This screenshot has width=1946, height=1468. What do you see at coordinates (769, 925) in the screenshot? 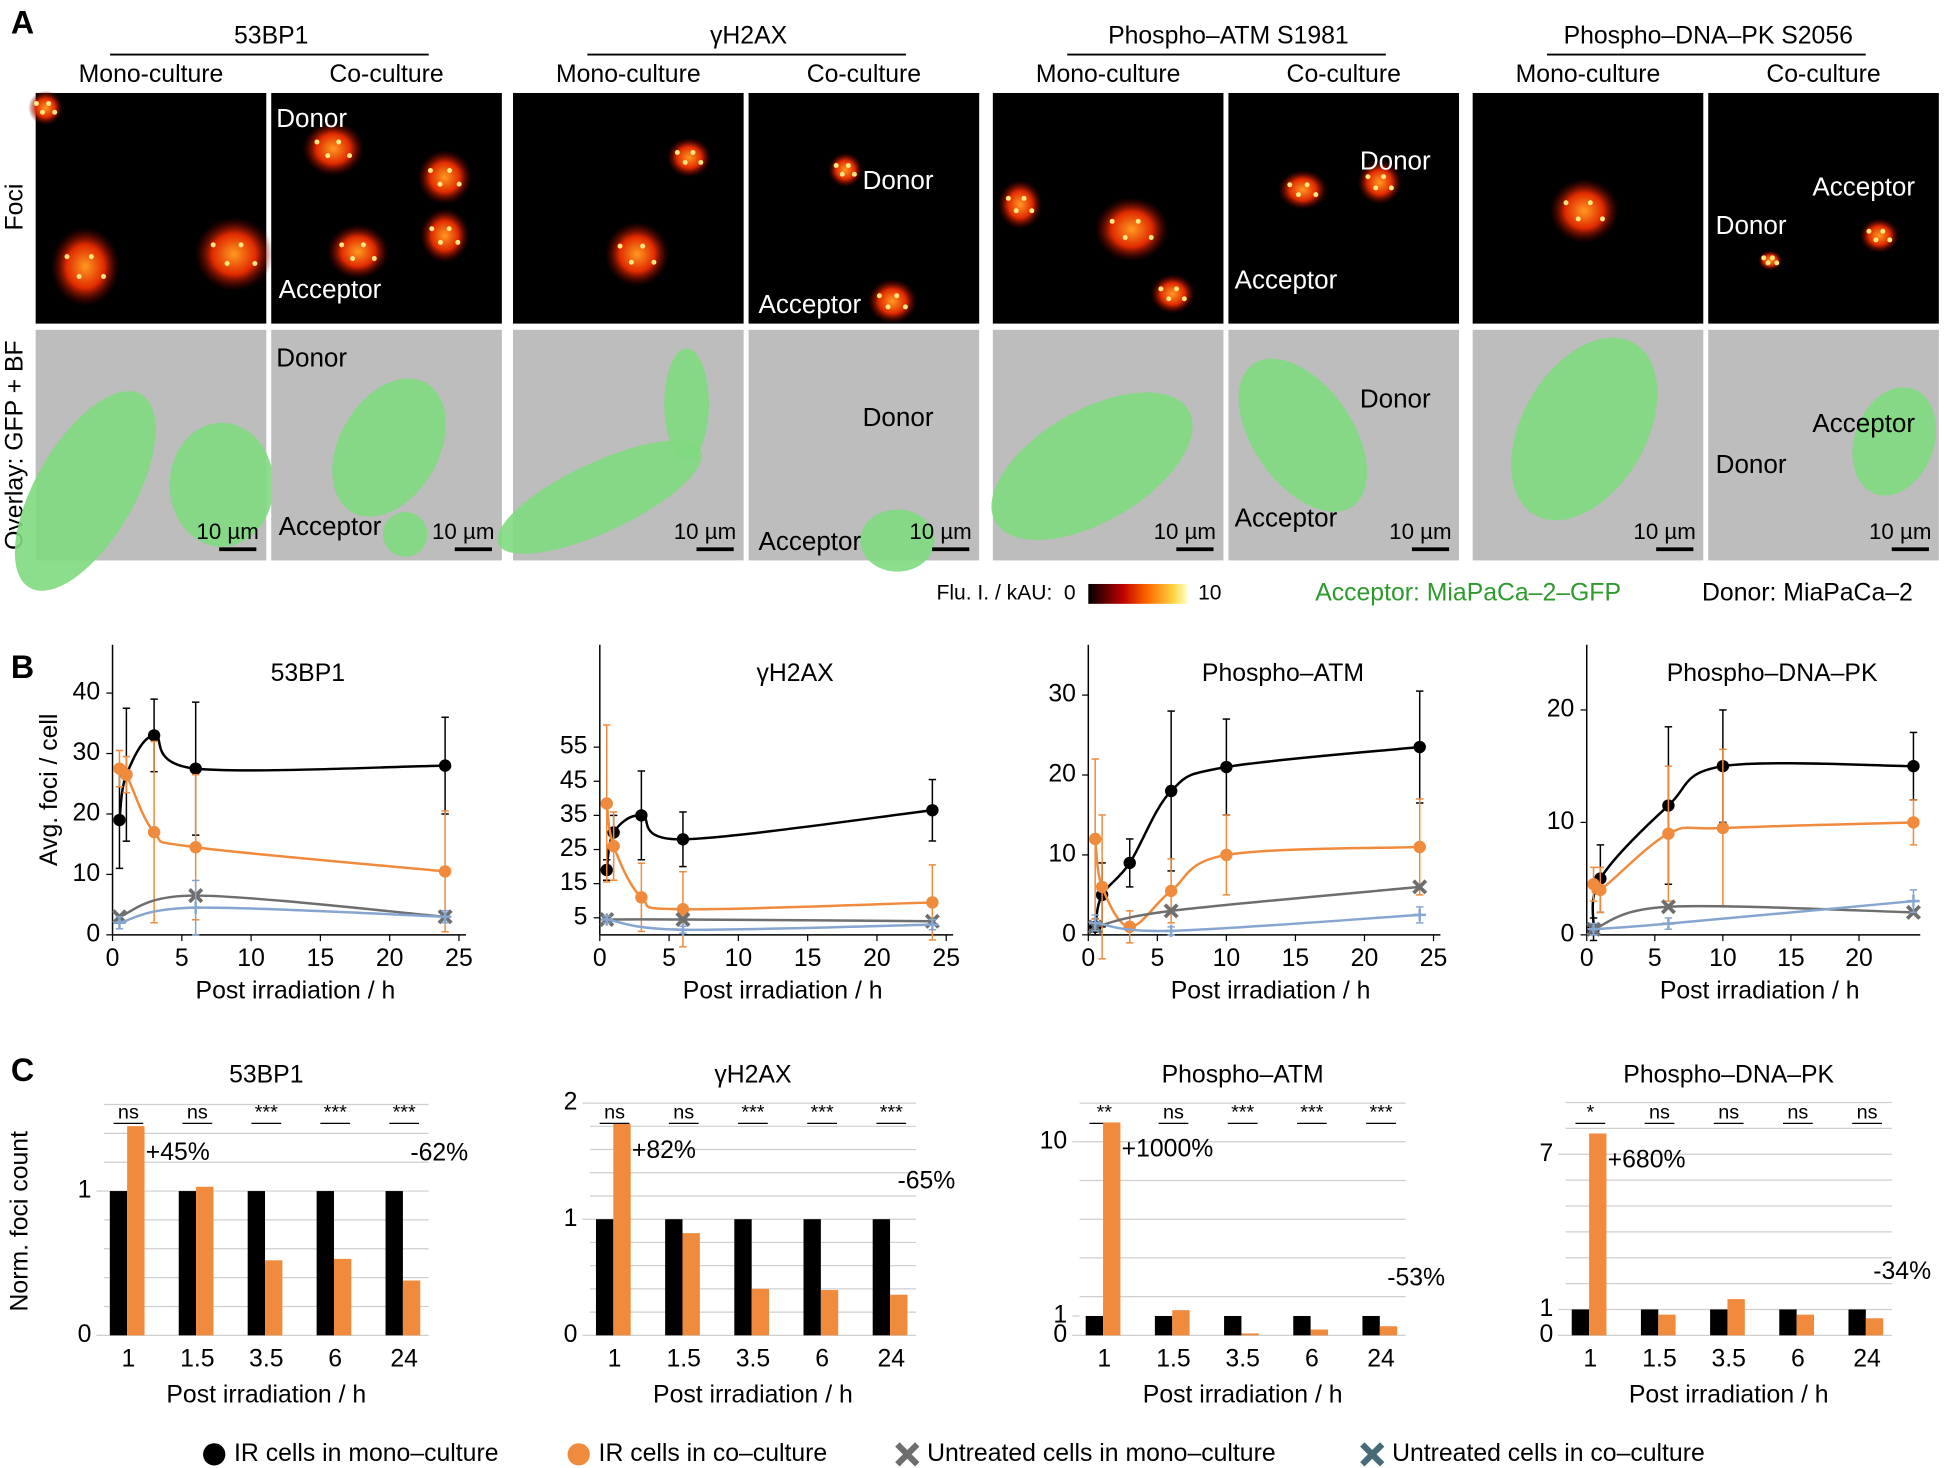
I see `series-line` at bounding box center [769, 925].